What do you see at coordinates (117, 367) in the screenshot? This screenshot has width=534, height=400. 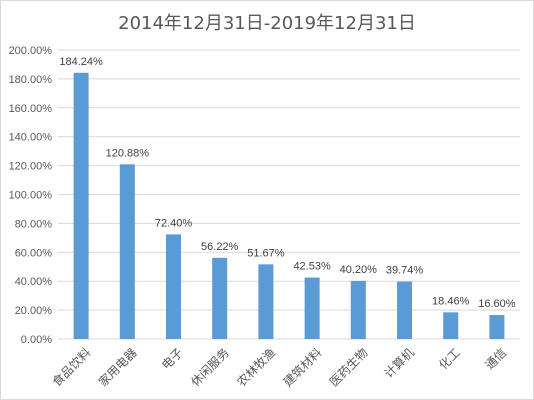 I see `category-label: 家用电器` at bounding box center [117, 367].